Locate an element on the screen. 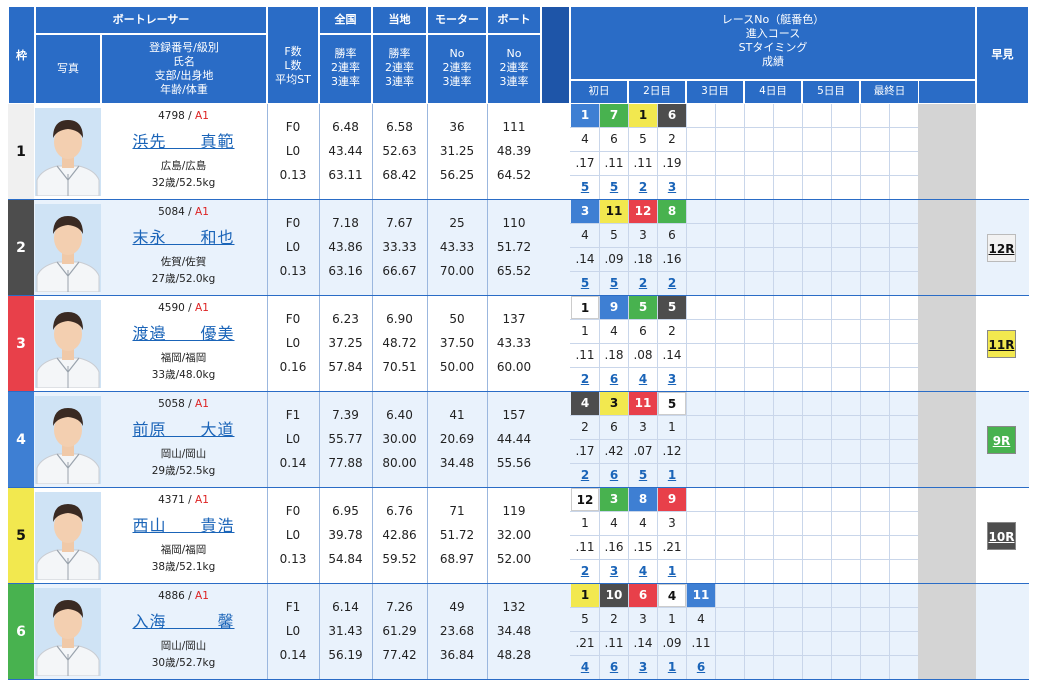 The image size is (1037, 686). motor-value-1: 37.50 is located at coordinates (457, 343).